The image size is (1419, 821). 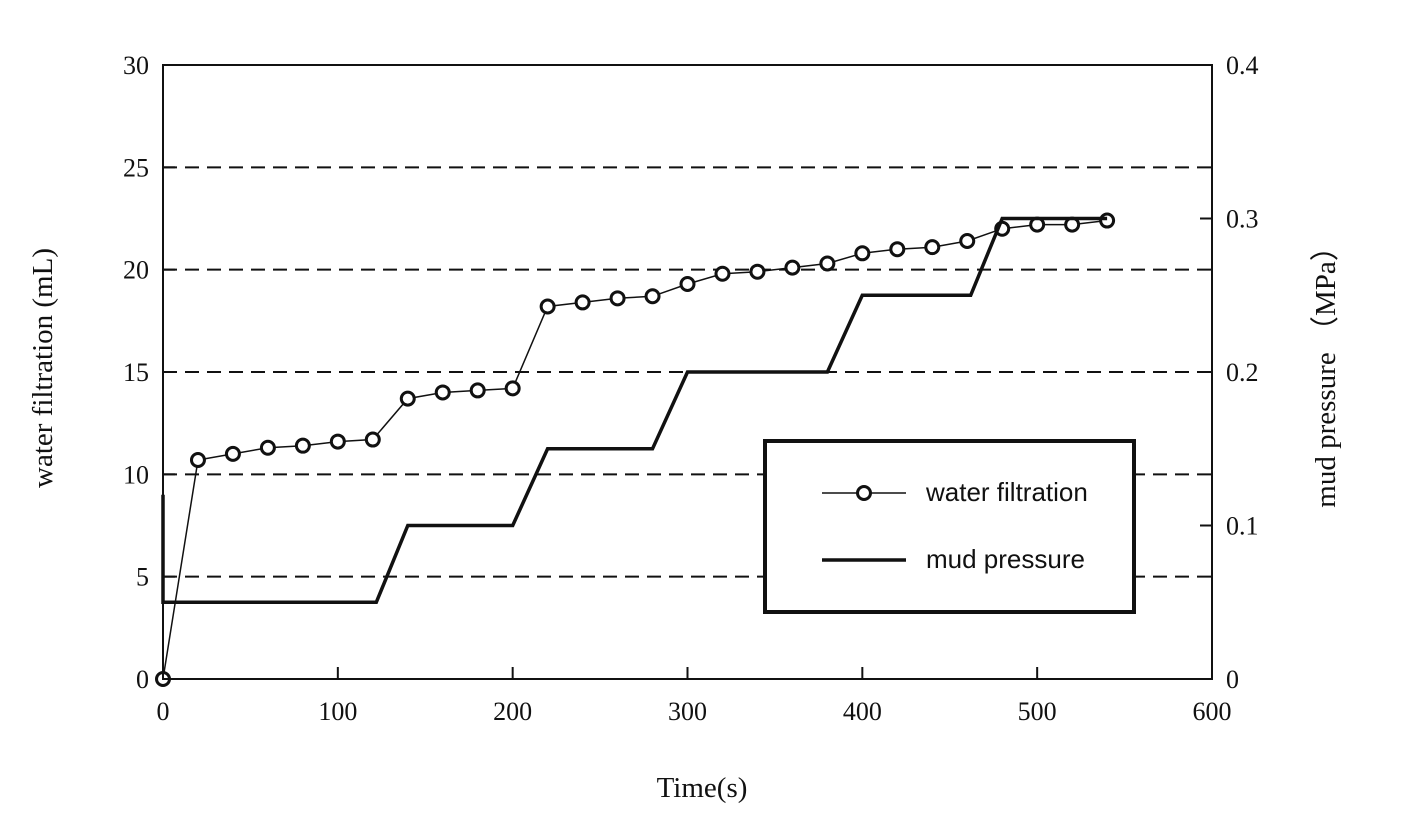 I want to click on y-tick-label: 10, so click(x=136, y=474).